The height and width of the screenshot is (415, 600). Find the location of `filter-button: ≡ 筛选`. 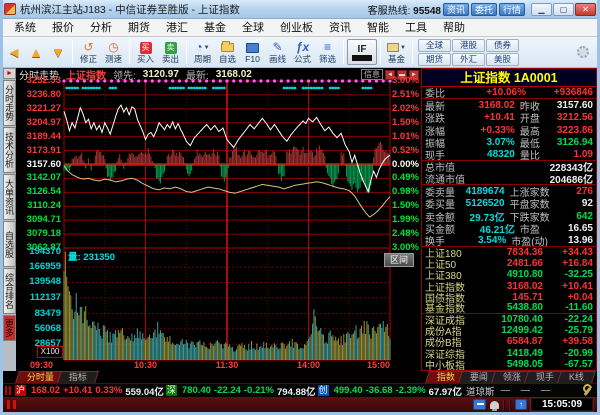

filter-button: ≡ 筛选 is located at coordinates (327, 52).